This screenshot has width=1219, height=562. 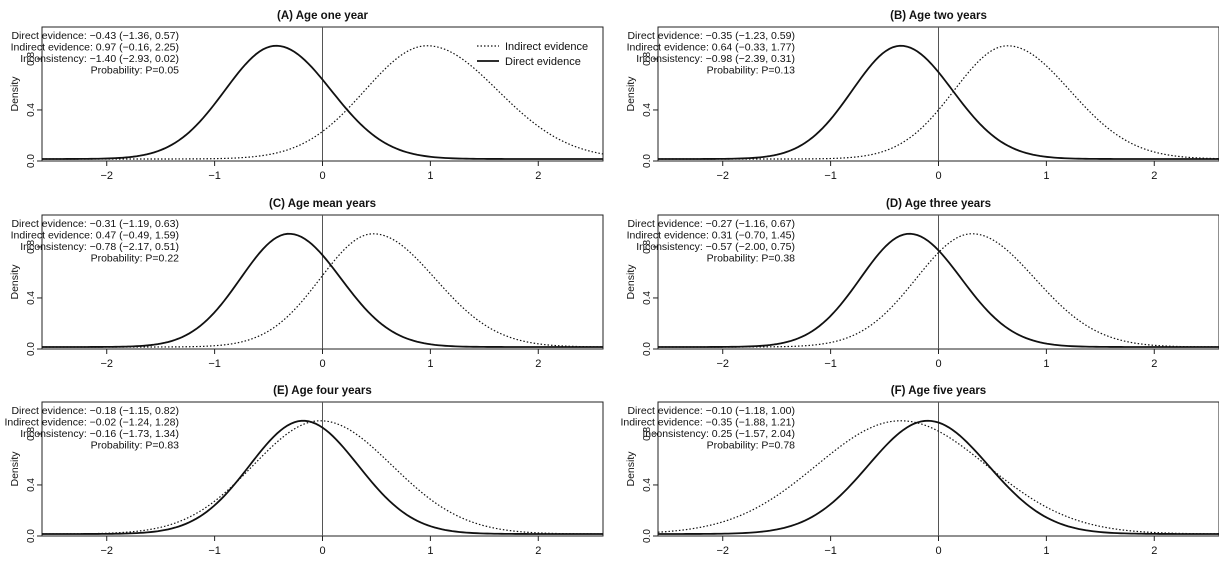 What do you see at coordinates (322, 391) in the screenshot?
I see `panel-title: (E) Age four years` at bounding box center [322, 391].